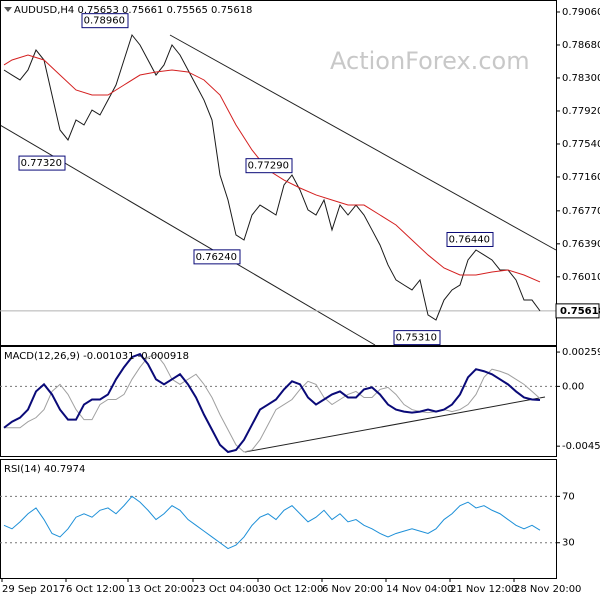  I want to click on y-tick-label: 0.76390, so click(581, 244).